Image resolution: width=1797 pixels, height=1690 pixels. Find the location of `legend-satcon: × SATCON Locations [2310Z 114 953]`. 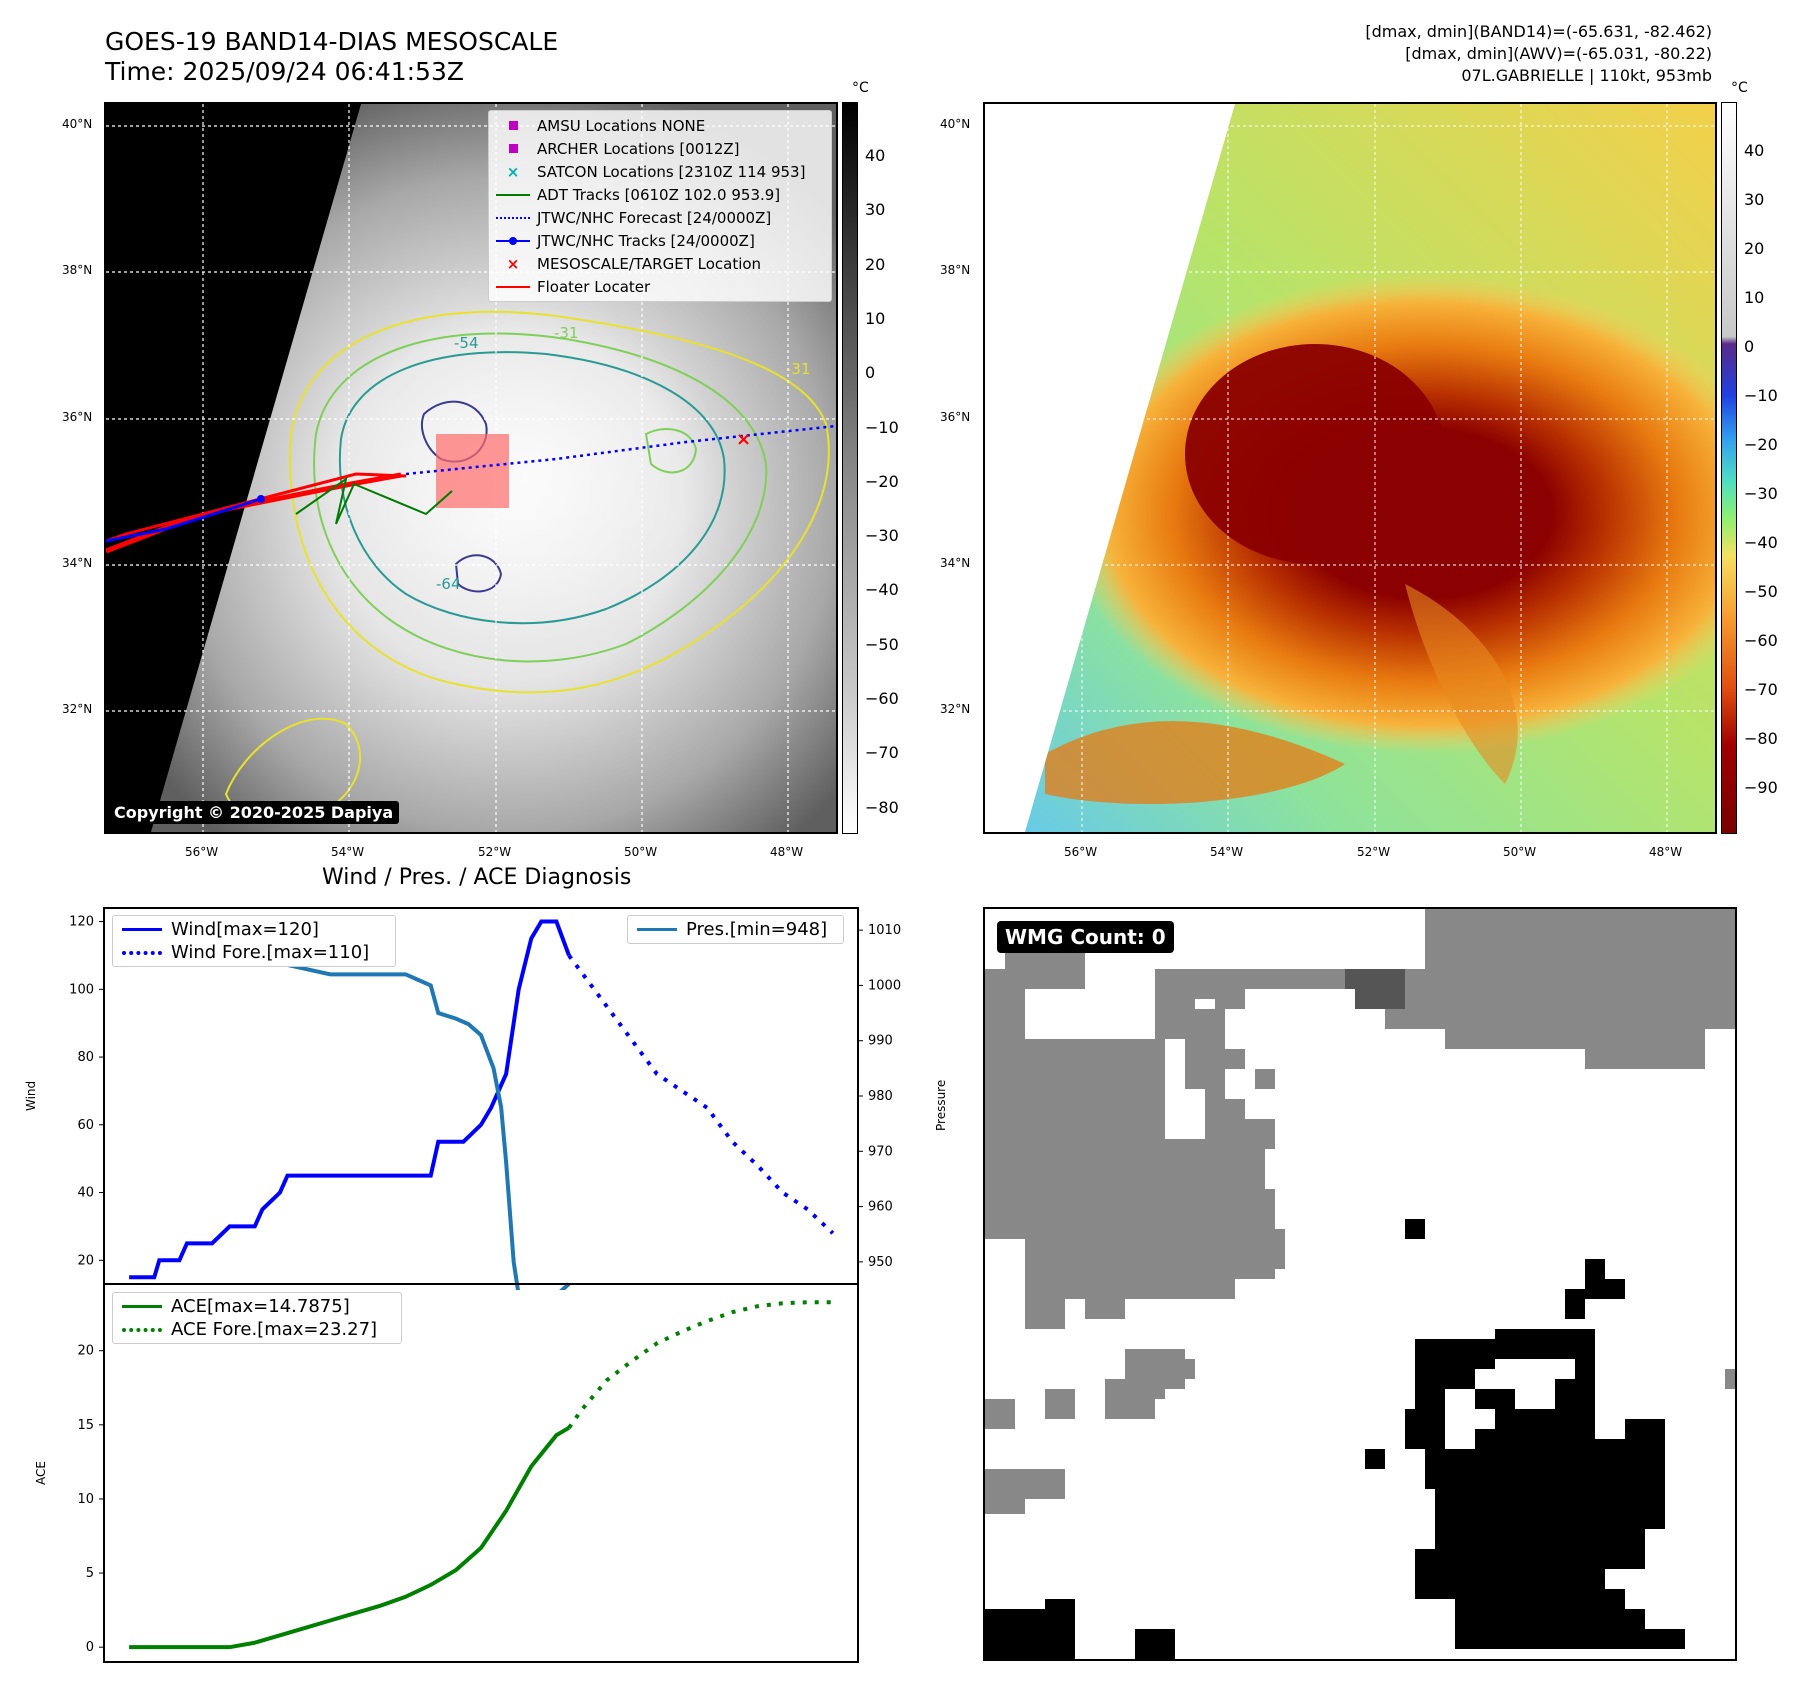

legend-satcon: × SATCON Locations [2310Z 114 953] is located at coordinates (660, 171).